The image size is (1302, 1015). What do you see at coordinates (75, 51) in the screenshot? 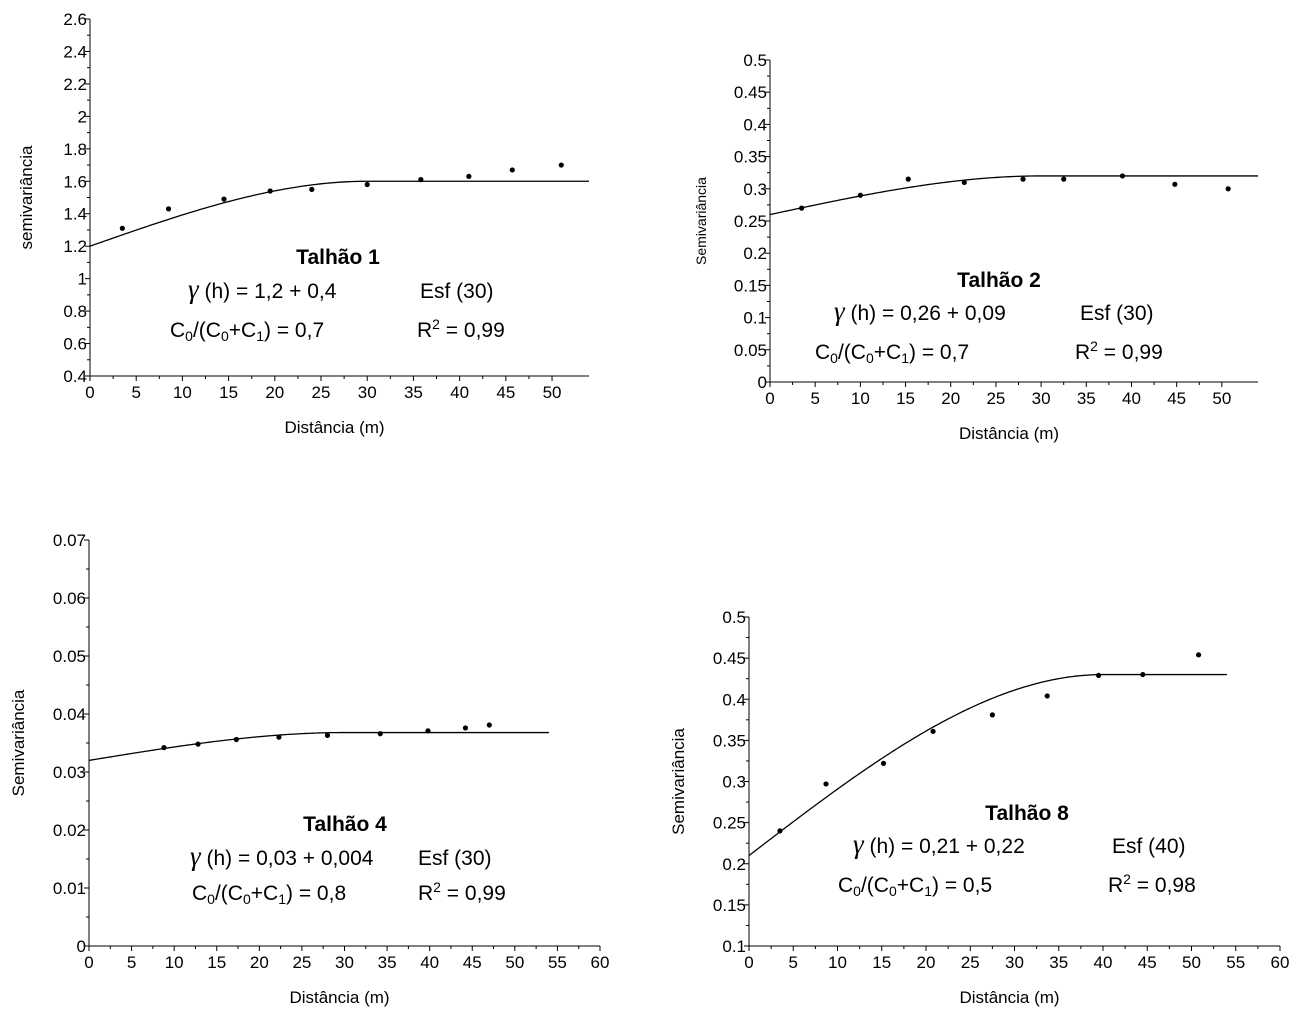
I see `y-tick-label: 2.4` at bounding box center [75, 51].